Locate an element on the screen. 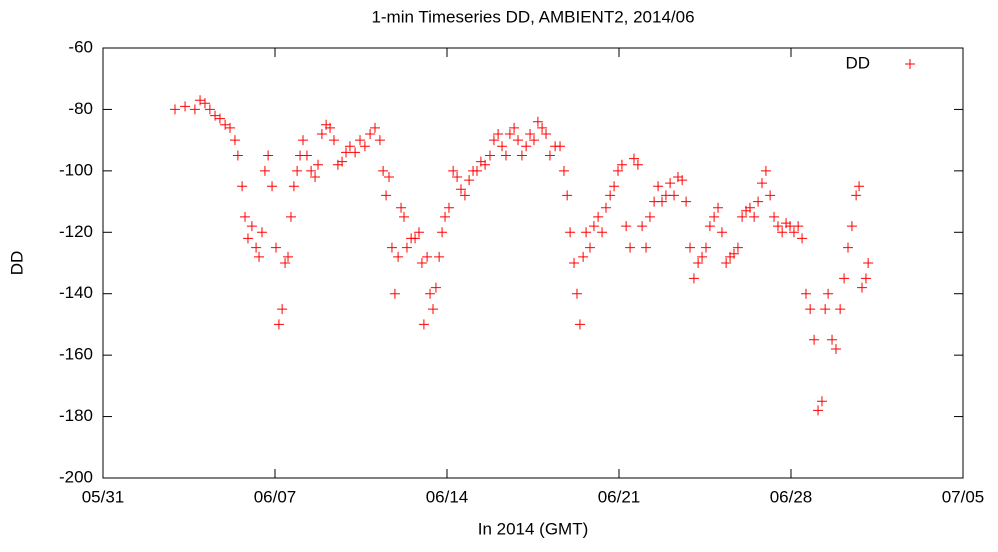 This screenshot has width=998, height=552. y-tick-label: -120 is located at coordinates (76, 231).